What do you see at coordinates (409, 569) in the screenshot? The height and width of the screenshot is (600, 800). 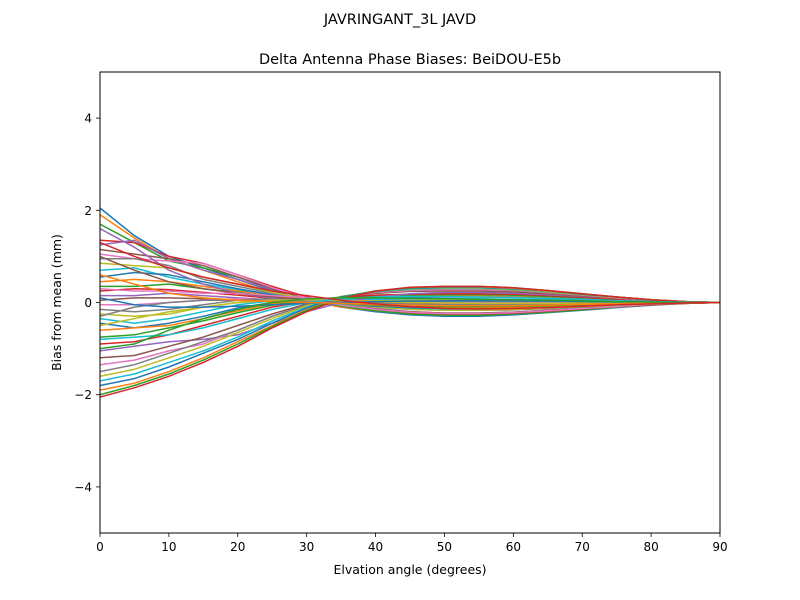 I see `x-axis-label: Elvation angle (degrees)` at bounding box center [409, 569].